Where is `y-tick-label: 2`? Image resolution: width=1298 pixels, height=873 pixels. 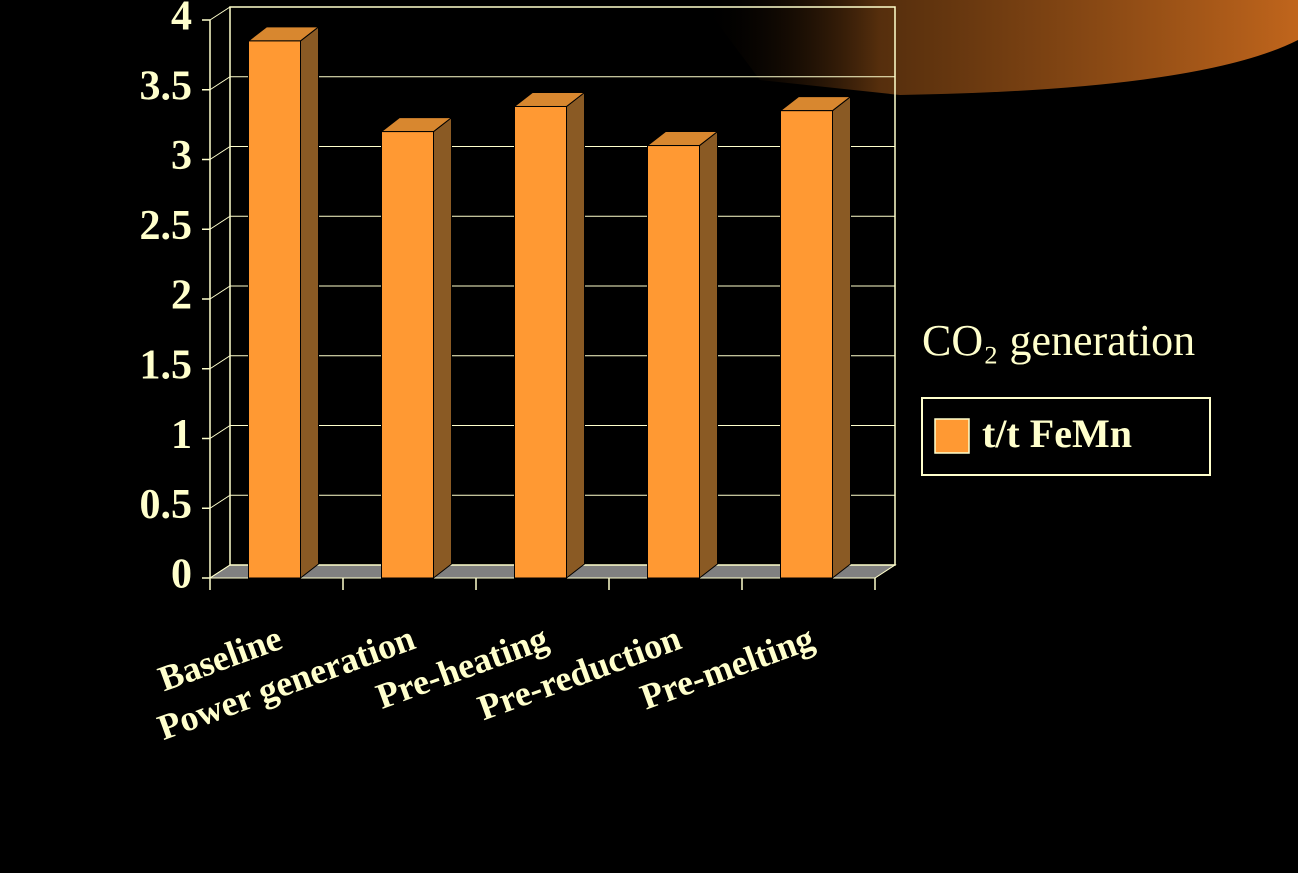
y-tick-label: 2 is located at coordinates (181, 296).